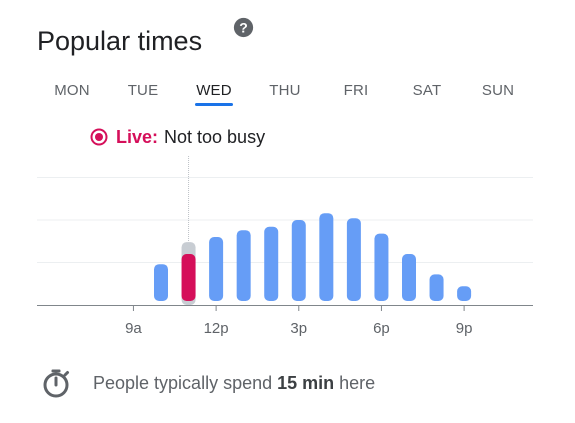  I want to click on tab-sat: SAT, so click(427, 91).